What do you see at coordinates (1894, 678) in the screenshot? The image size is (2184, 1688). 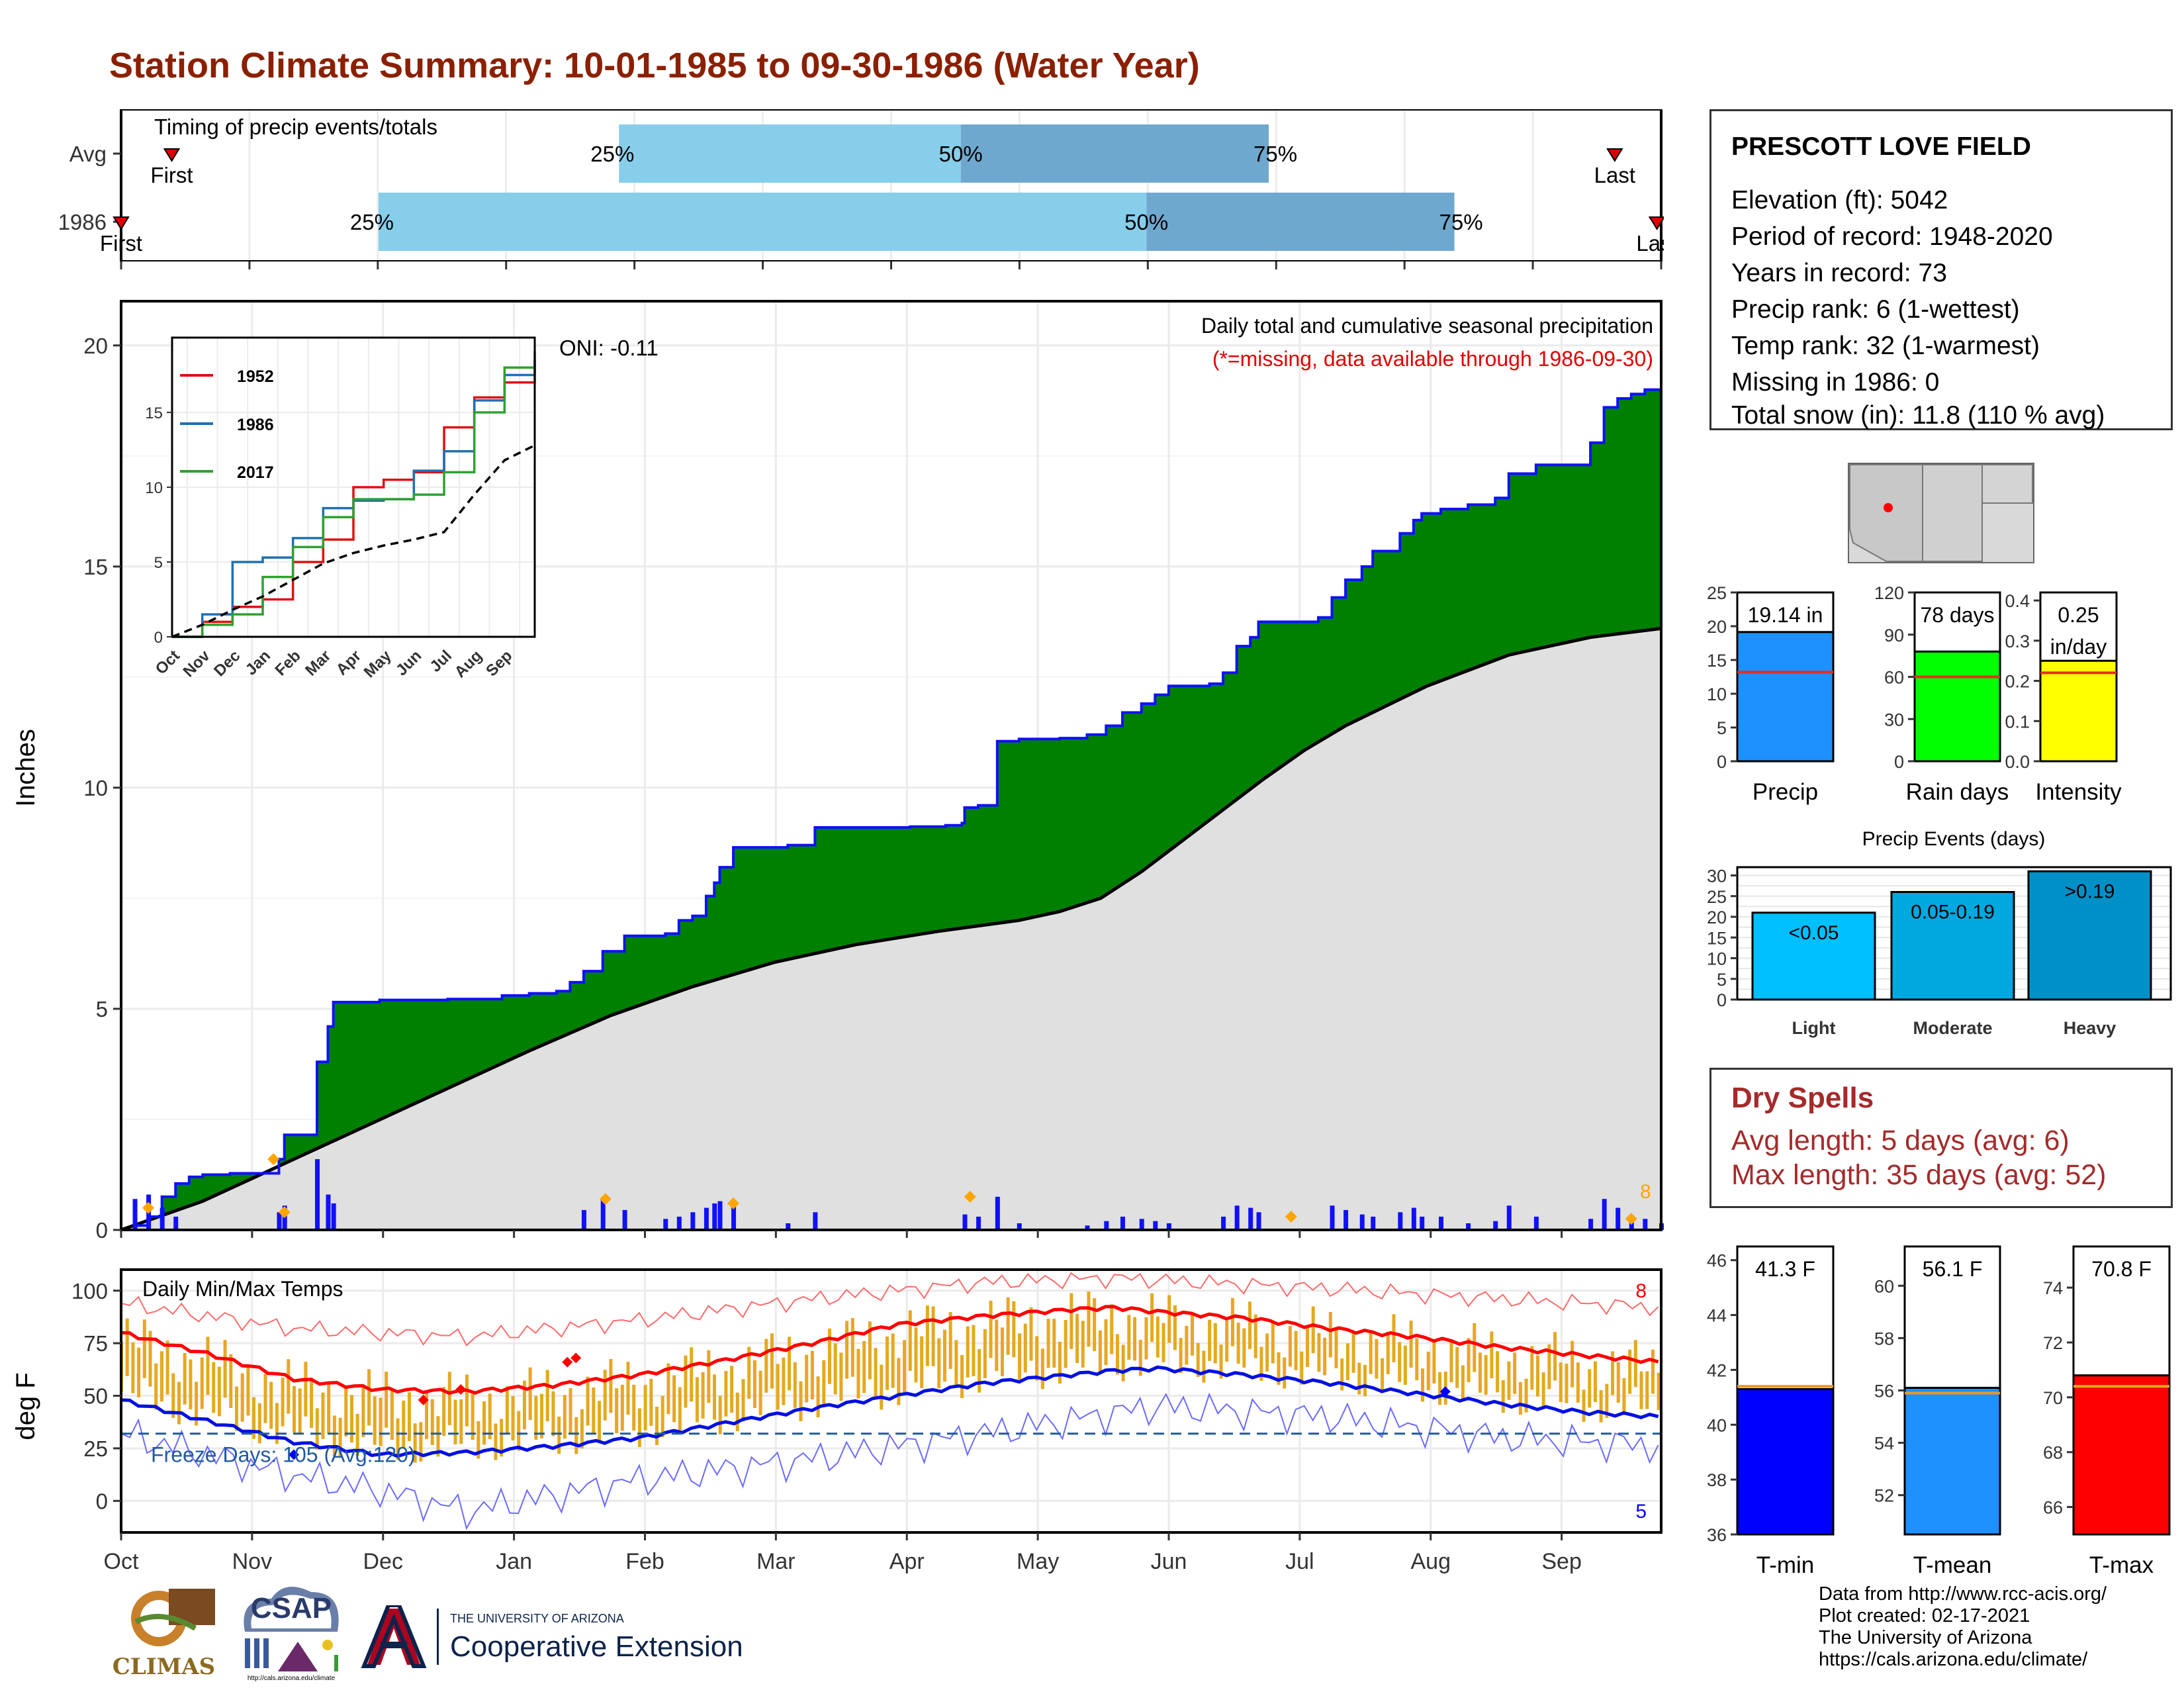 I see `summary-y-tick-label: 60` at bounding box center [1894, 678].